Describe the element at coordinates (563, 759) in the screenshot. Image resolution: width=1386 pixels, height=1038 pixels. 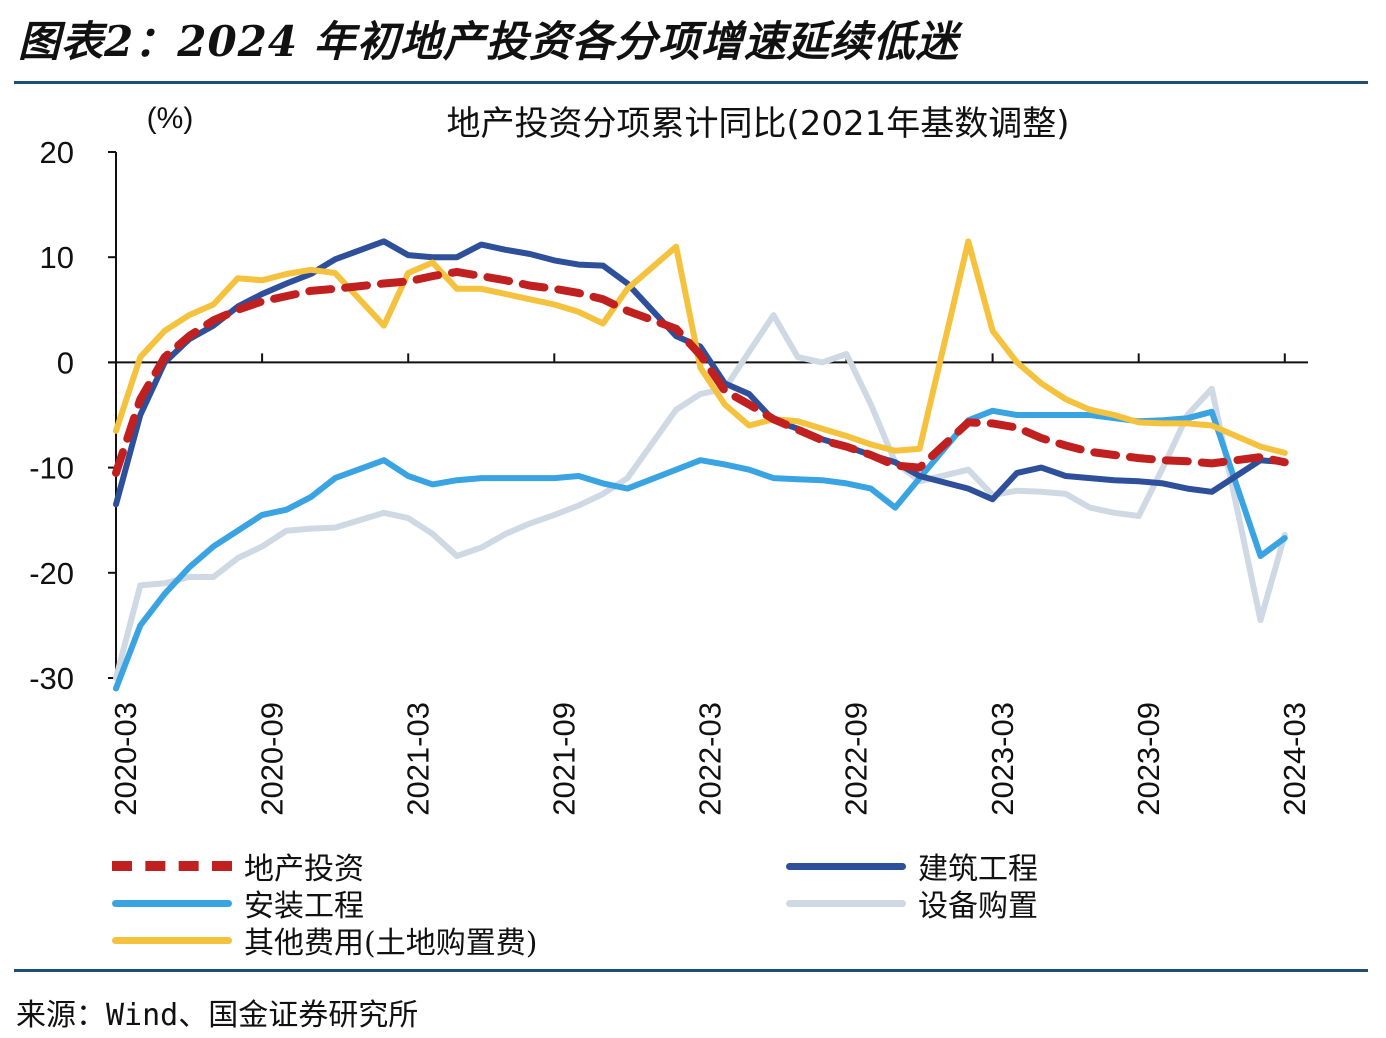
I see `x-tick-label: 2021-09` at that location.